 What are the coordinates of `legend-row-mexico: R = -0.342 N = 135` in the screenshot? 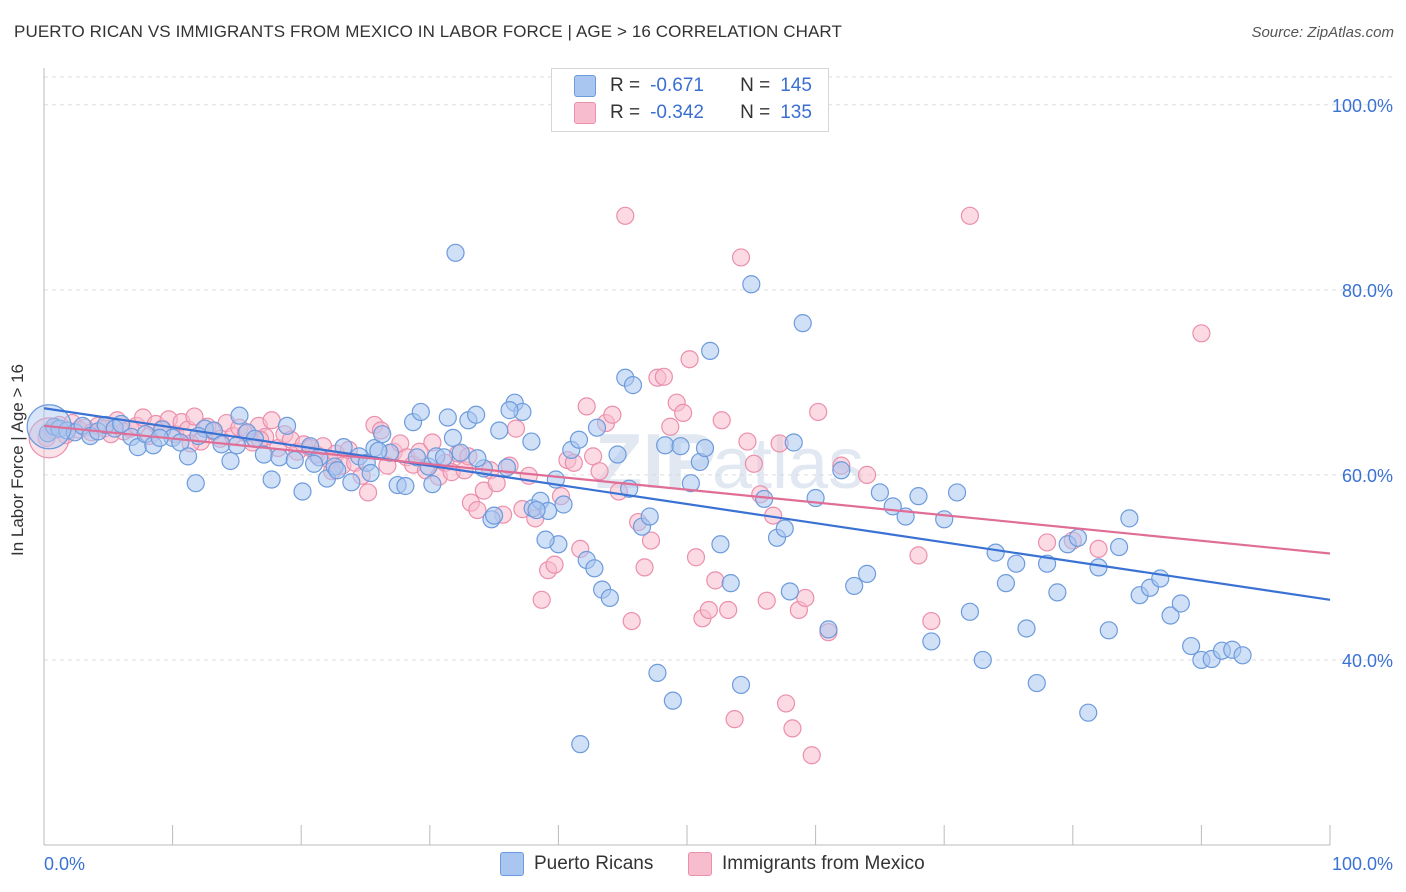 It's located at (693, 113).